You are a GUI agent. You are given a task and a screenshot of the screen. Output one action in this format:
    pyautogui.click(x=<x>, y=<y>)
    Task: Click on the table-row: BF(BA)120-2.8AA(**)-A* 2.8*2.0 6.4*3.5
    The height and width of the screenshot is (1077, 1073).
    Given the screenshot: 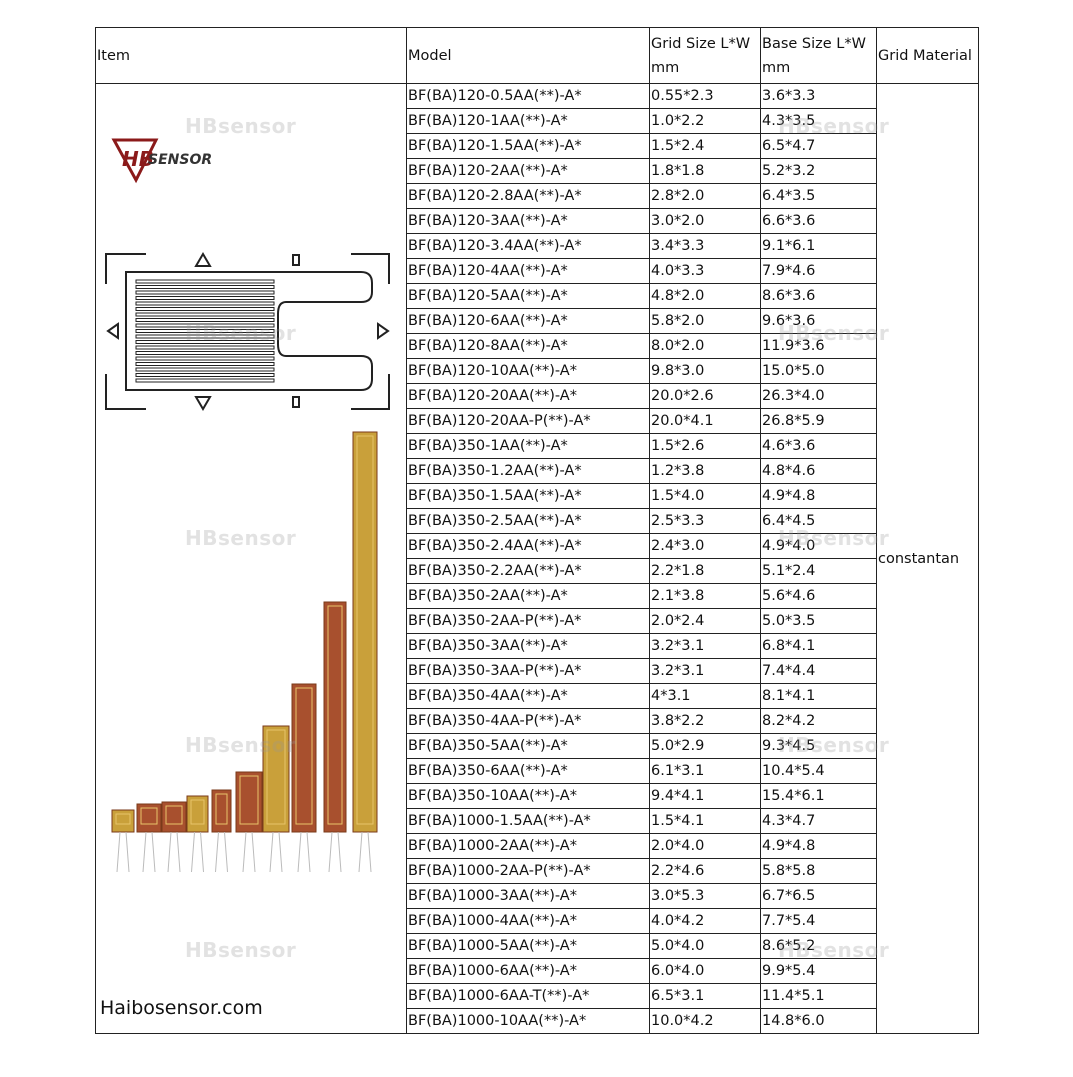 What is the action you would take?
    pyautogui.click(x=537, y=196)
    